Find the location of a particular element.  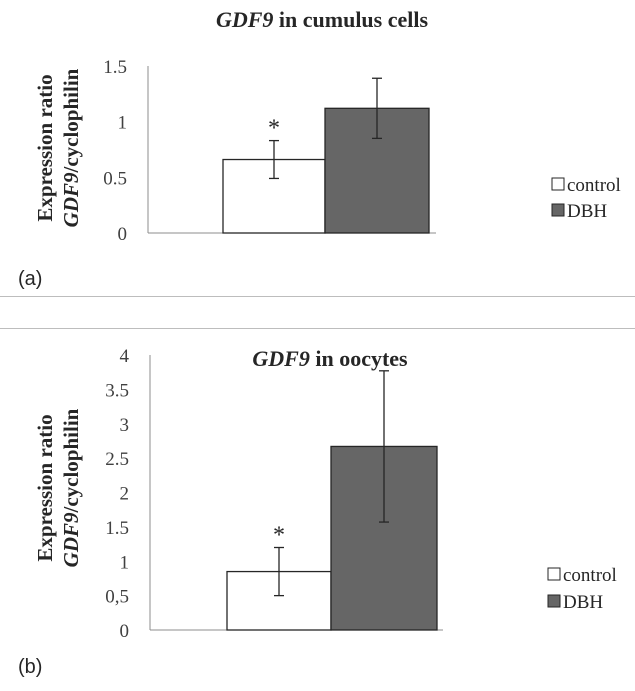

y-tick-label-c0-1: 0.5 is located at coordinates (115, 178).